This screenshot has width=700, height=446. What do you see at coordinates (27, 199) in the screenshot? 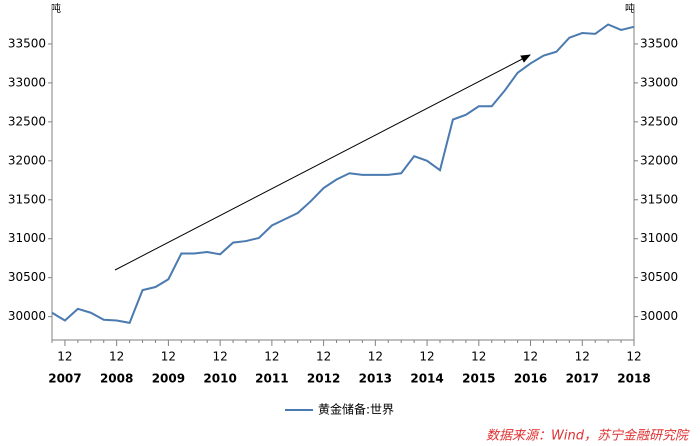
I see `y-tick-label: 31500` at bounding box center [27, 199].